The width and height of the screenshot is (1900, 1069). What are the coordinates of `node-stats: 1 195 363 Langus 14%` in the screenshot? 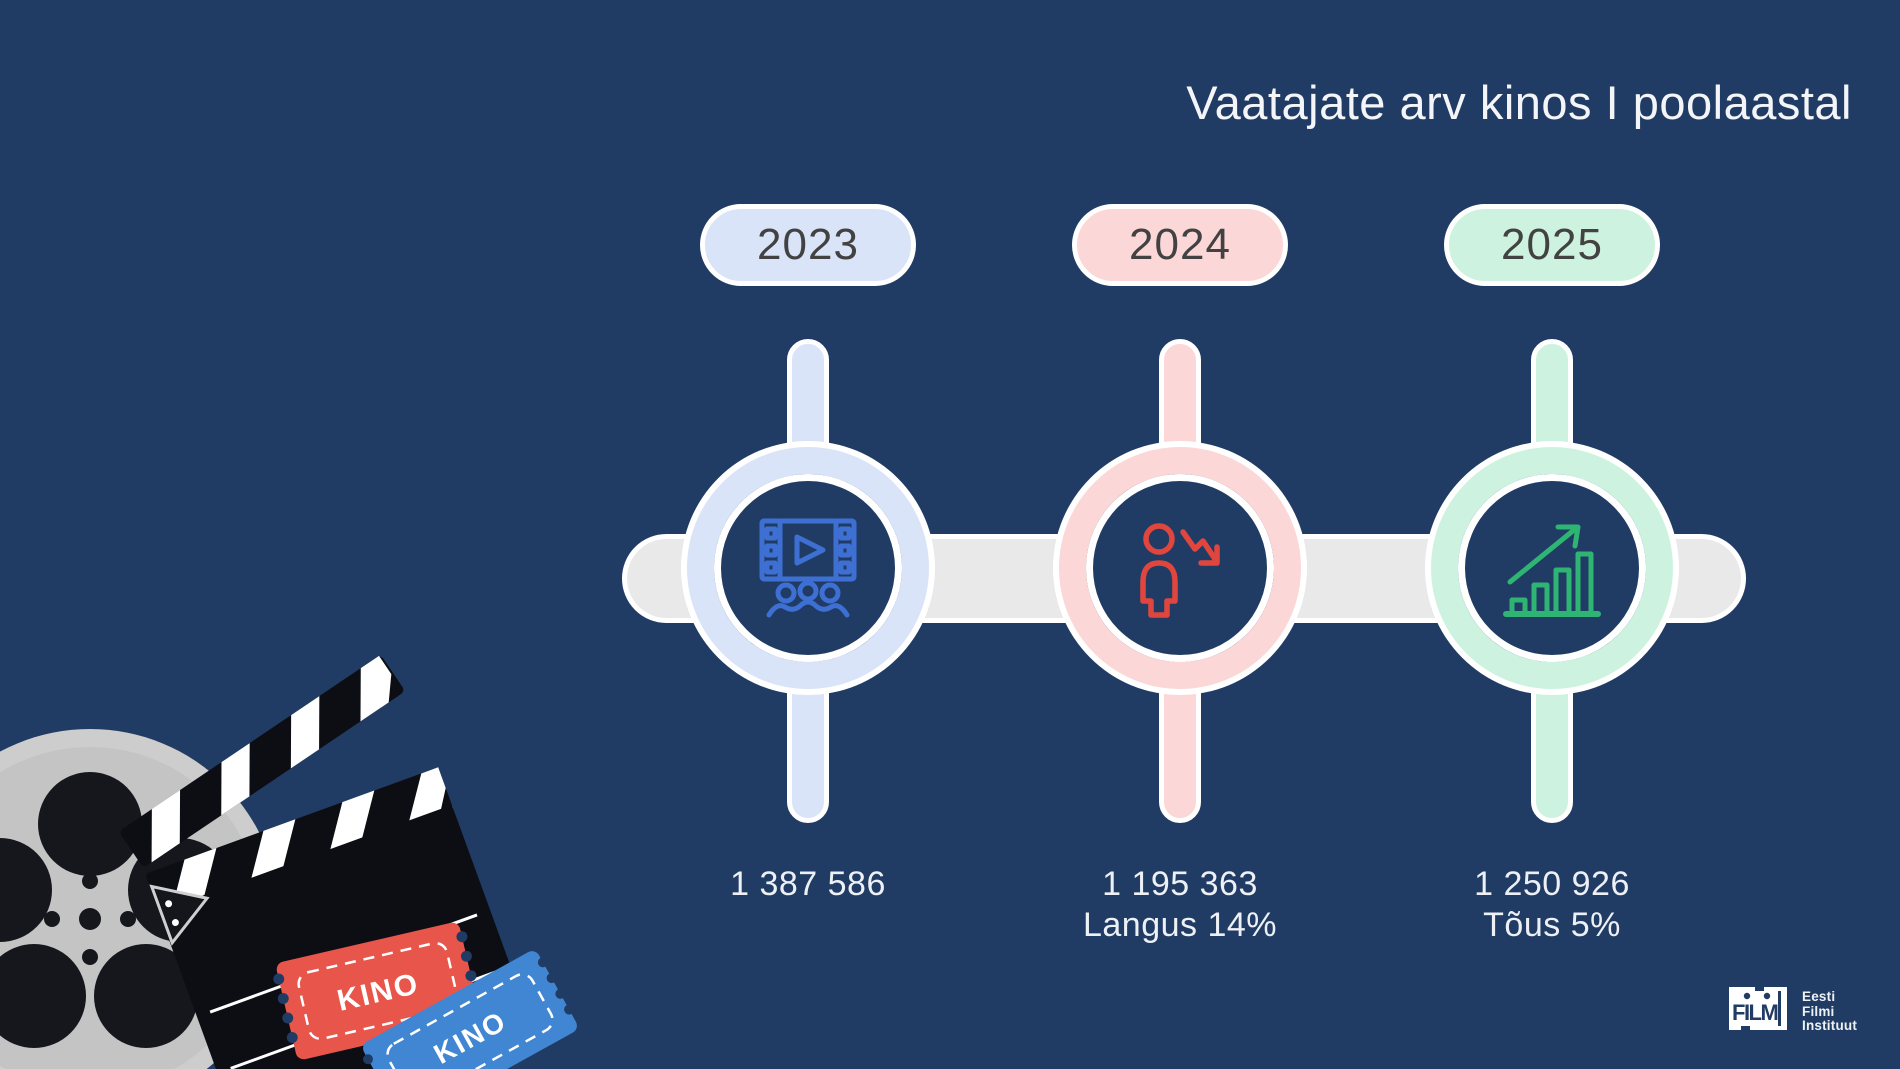 It's located at (1180, 905).